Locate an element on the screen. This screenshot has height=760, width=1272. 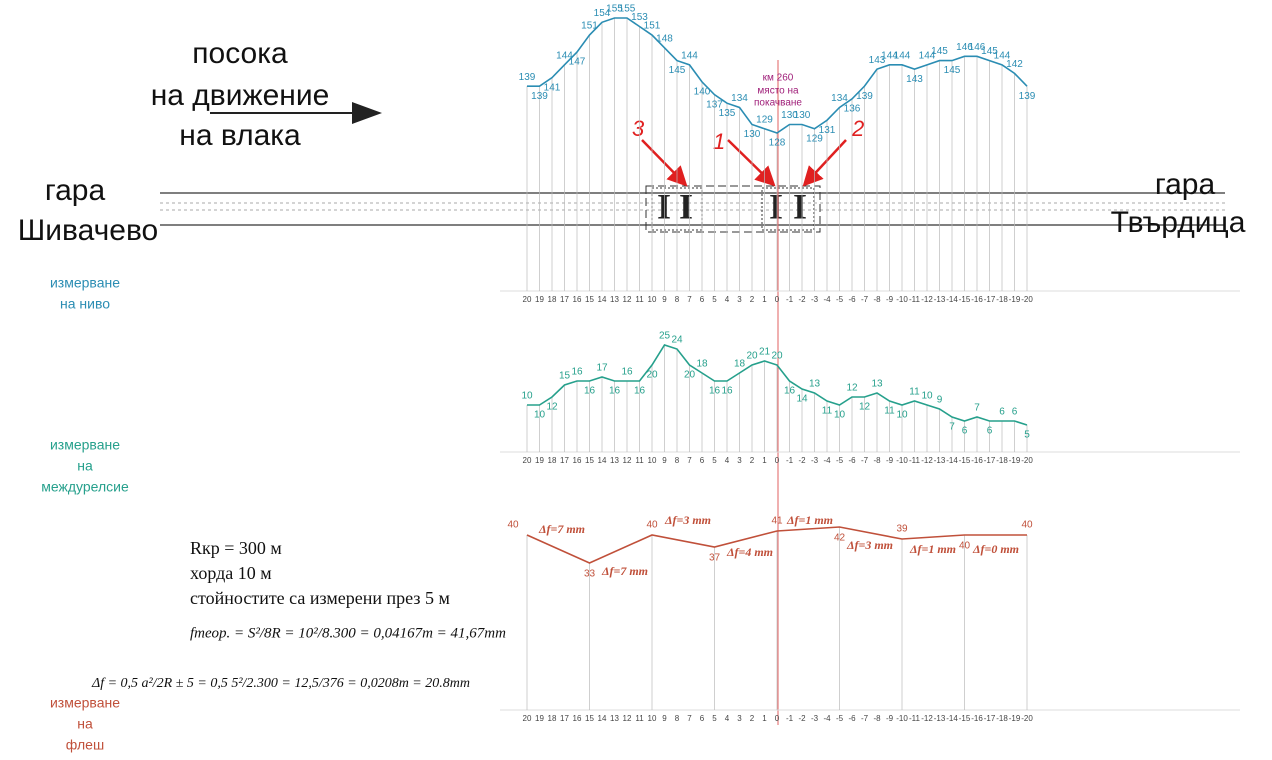
marker-label: 3 is located at coordinates (638, 128).